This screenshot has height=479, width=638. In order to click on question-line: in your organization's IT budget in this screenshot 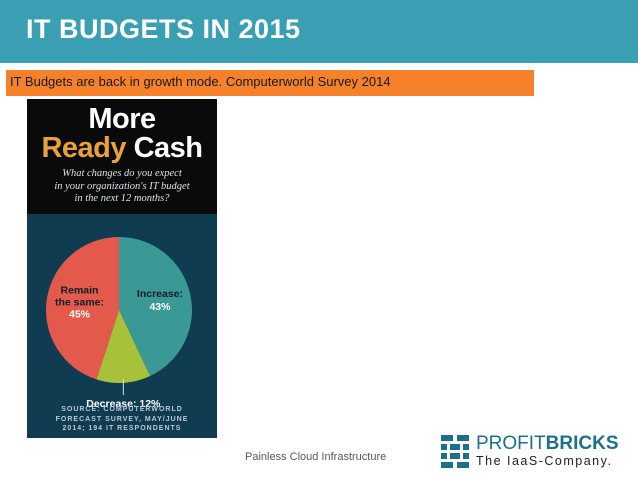, I will do `click(122, 186)`.